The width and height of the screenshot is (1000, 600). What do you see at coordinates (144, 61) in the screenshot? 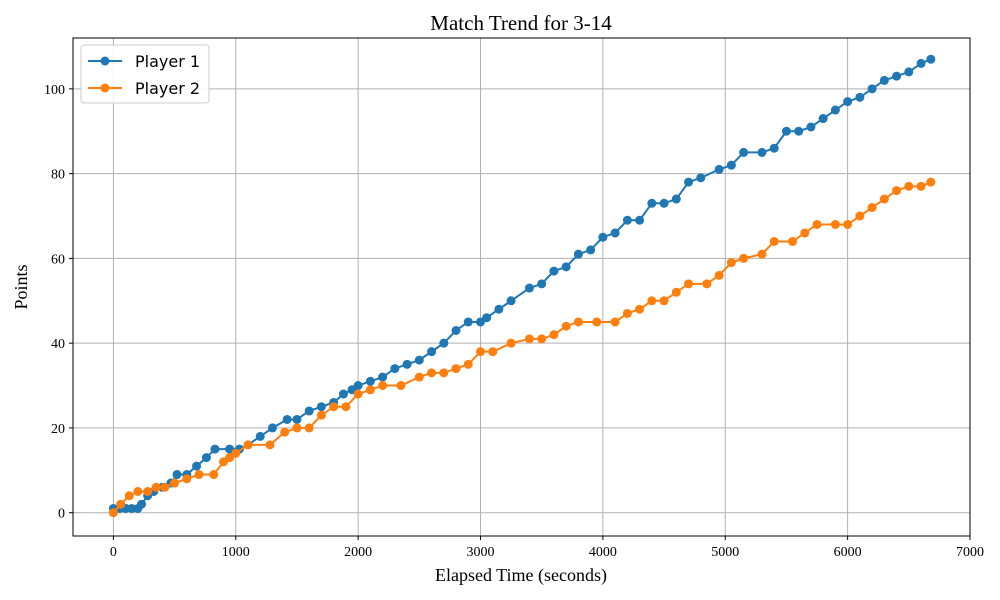
I see `legend-item: Player 1` at bounding box center [144, 61].